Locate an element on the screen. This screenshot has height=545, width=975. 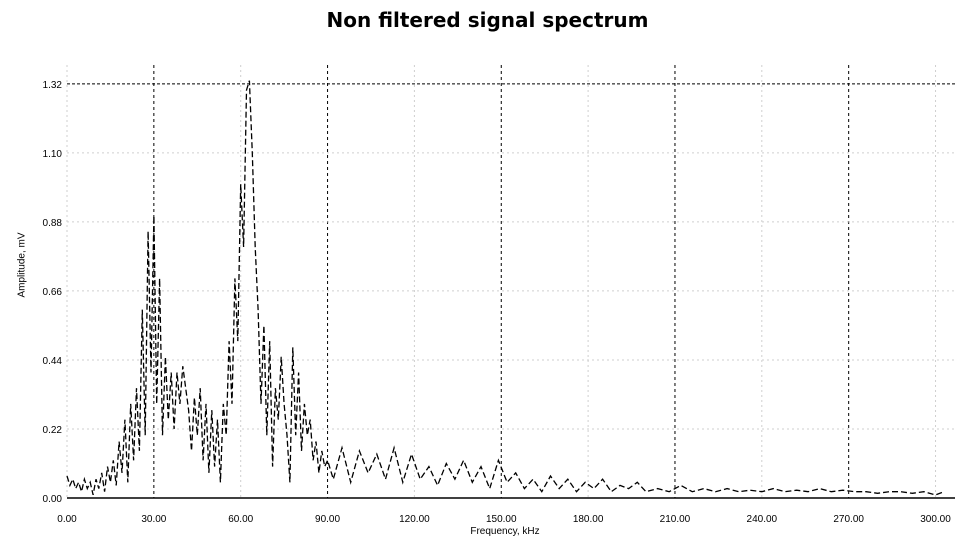
y-tick-label: 0.22 is located at coordinates (53, 430).